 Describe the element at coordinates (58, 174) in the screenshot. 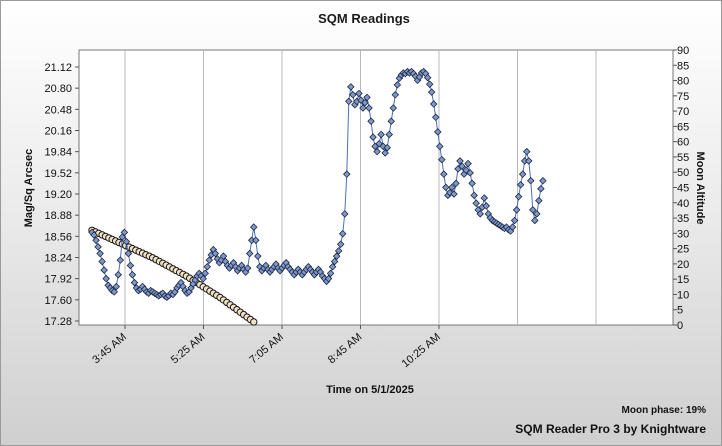

I see `y-tick-label: 19.52` at that location.